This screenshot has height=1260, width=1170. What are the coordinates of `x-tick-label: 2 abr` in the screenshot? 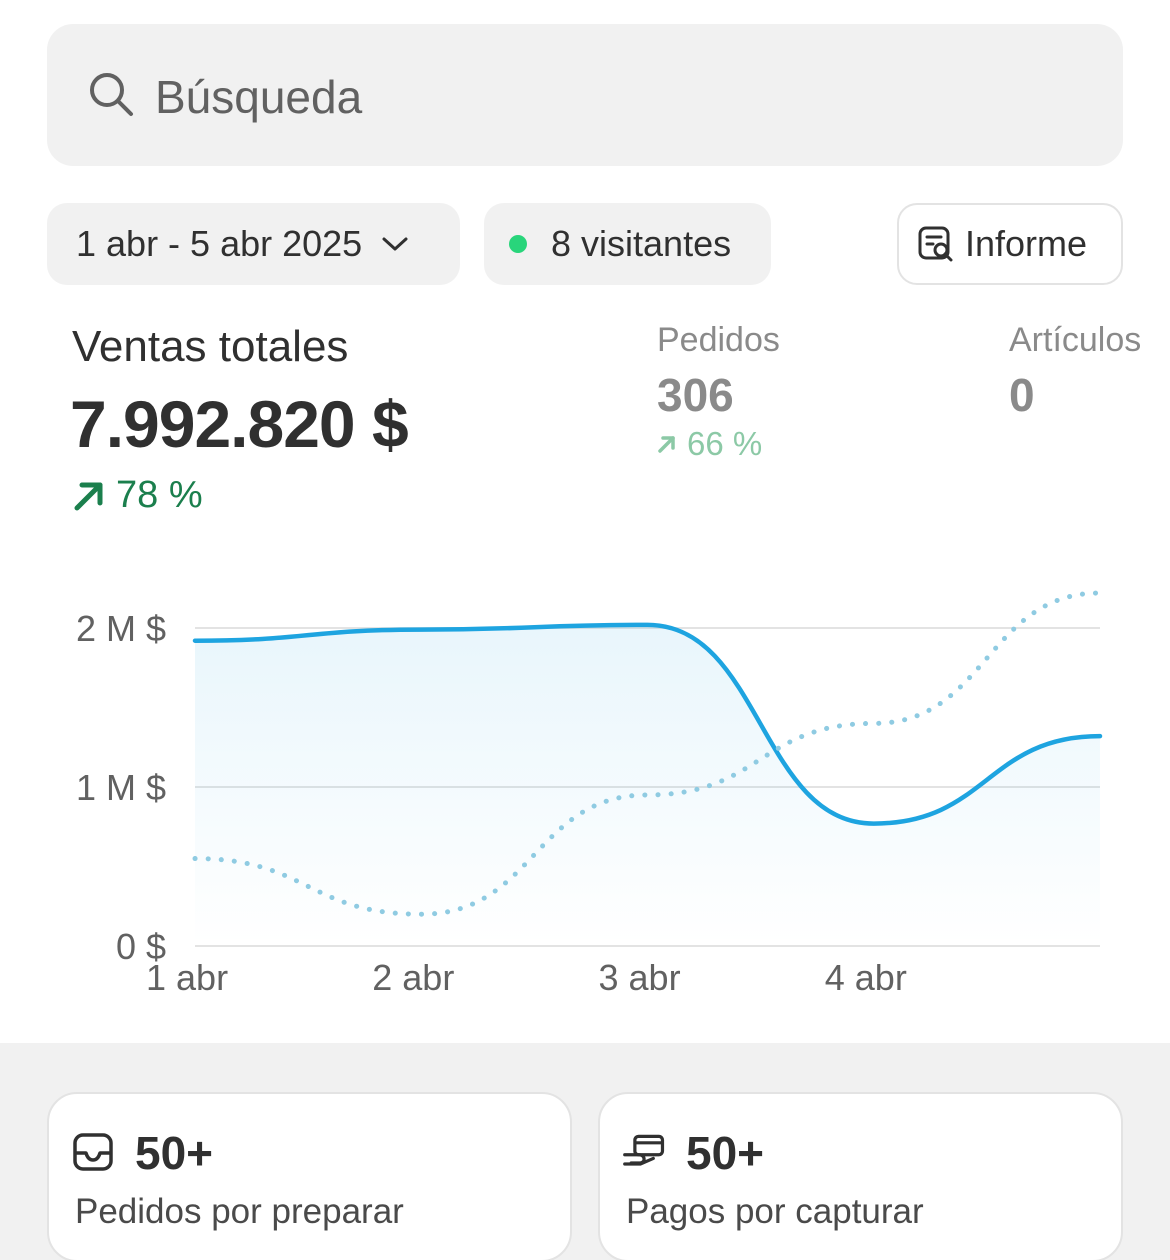 It's located at (413, 977).